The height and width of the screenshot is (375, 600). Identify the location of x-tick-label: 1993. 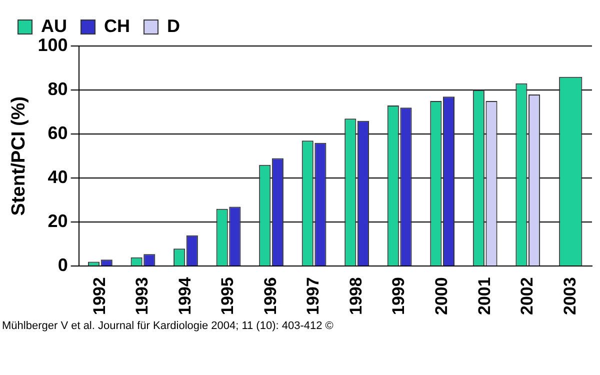
(142, 296).